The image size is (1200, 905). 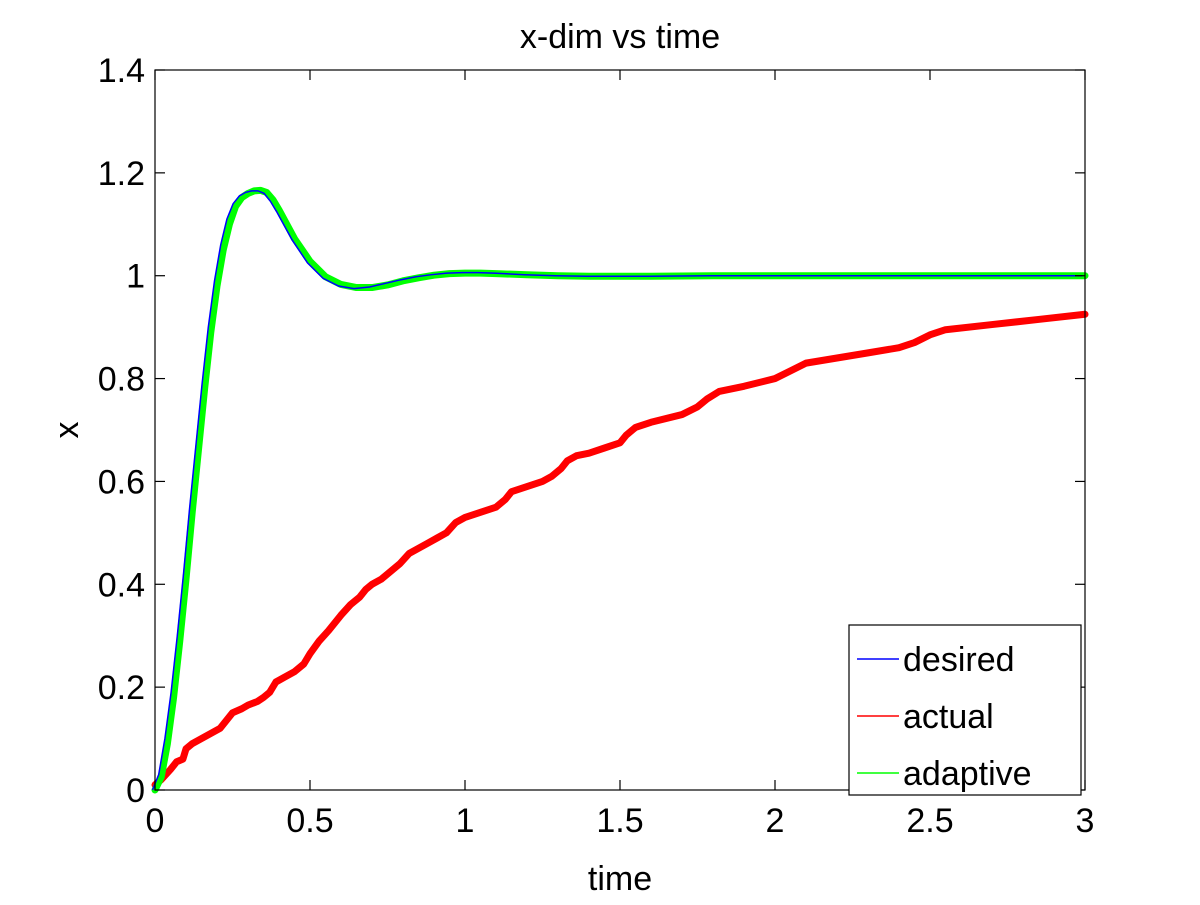 I want to click on y-tick-label: 0.6, so click(x=121, y=482).